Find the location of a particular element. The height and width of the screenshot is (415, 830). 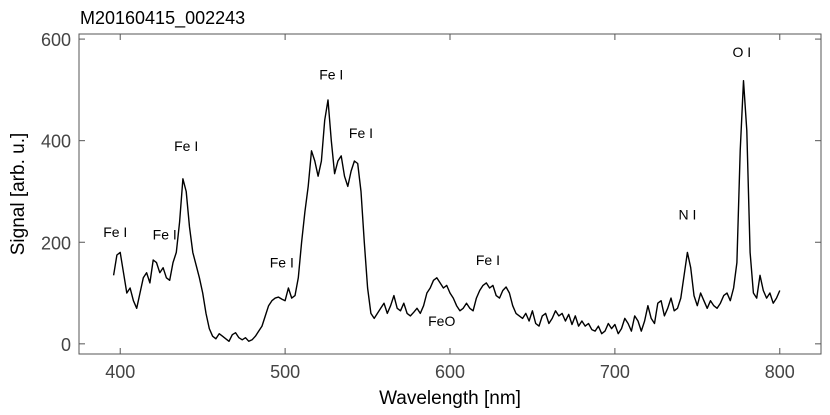

y-tick-label: 600 is located at coordinates (56, 40).